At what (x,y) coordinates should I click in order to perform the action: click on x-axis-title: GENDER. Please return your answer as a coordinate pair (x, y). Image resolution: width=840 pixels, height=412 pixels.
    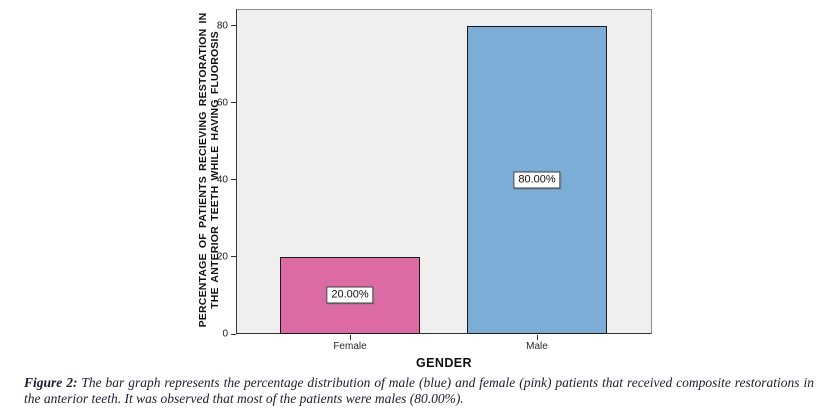
    Looking at the image, I should click on (444, 363).